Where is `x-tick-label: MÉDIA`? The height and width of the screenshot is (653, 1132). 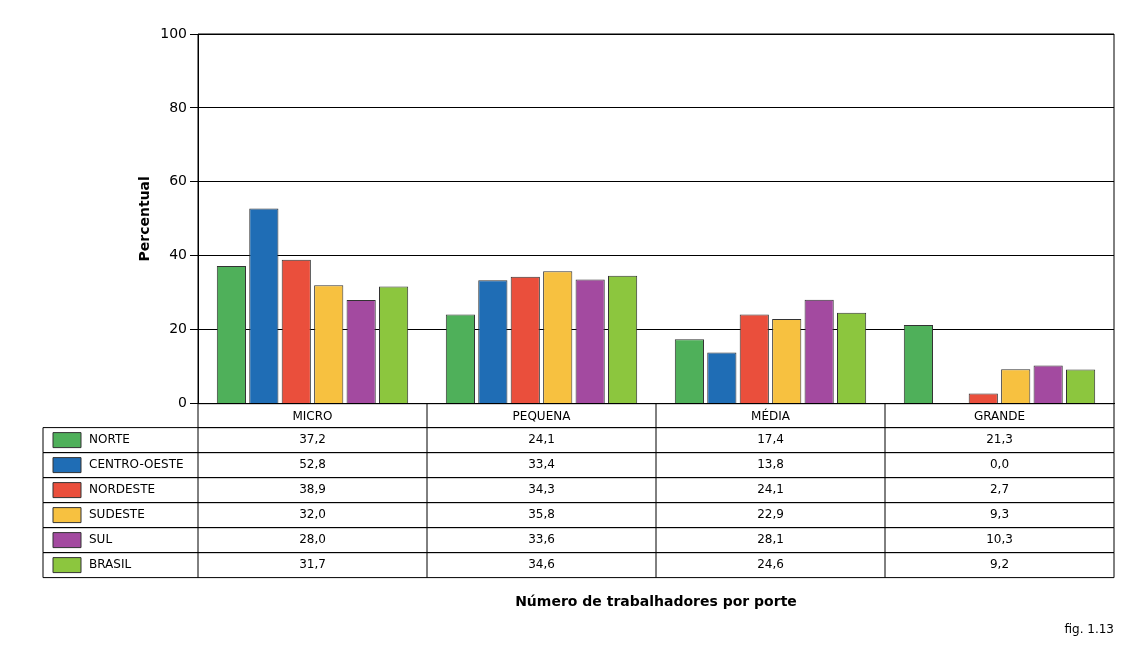 x-tick-label: MÉDIA is located at coordinates (771, 415).